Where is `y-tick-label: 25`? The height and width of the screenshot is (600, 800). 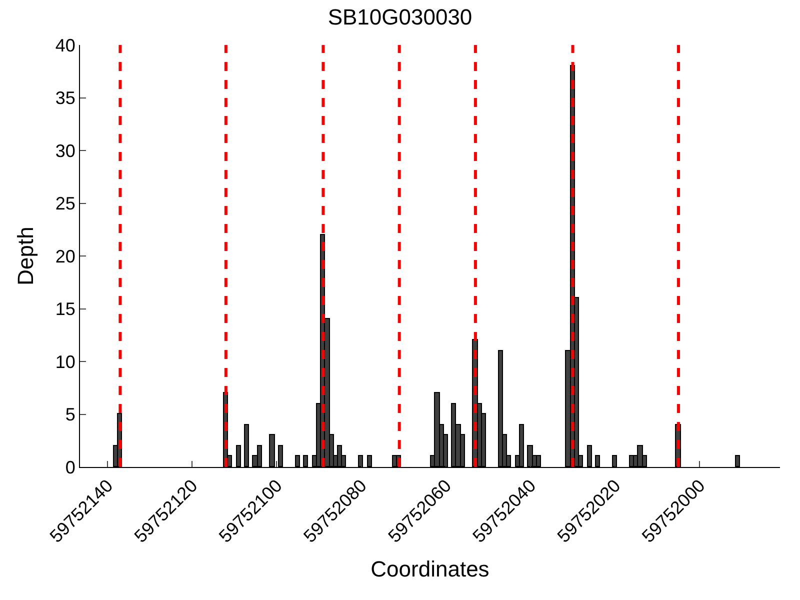
y-tick-label: 25 is located at coordinates (65, 204).